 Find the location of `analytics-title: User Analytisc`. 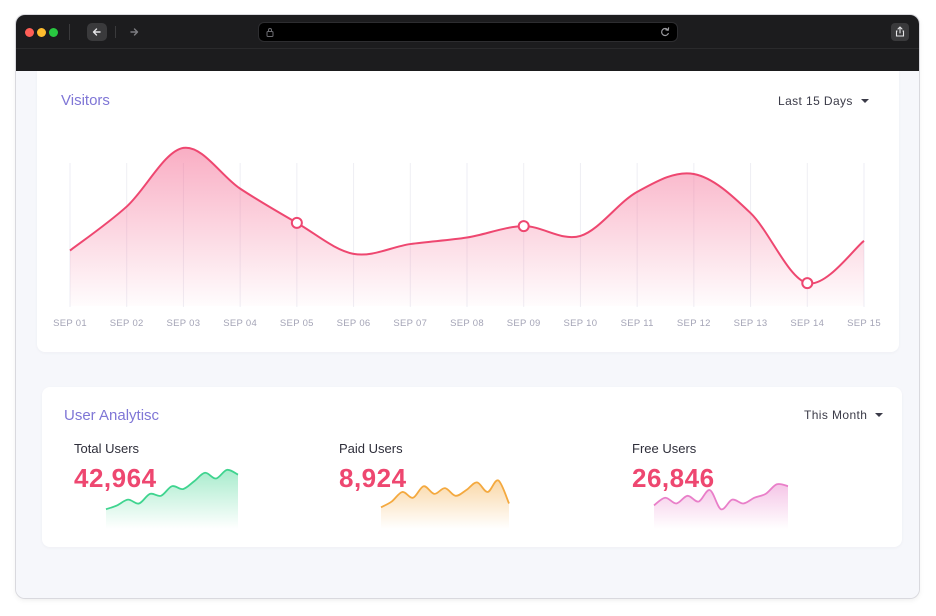

analytics-title: User Analytisc is located at coordinates (112, 415).